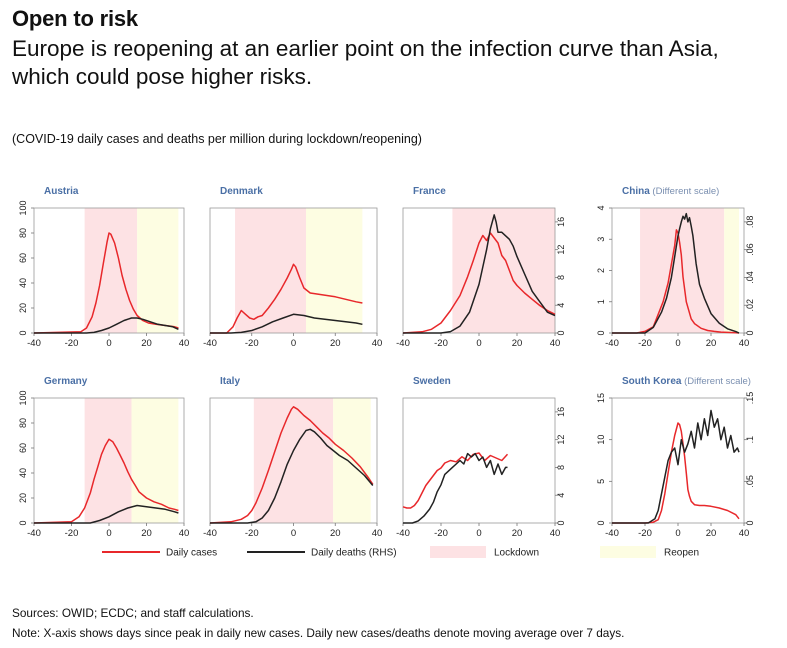  Describe the element at coordinates (432, 381) in the screenshot. I see `panel-title: Sweden` at that location.